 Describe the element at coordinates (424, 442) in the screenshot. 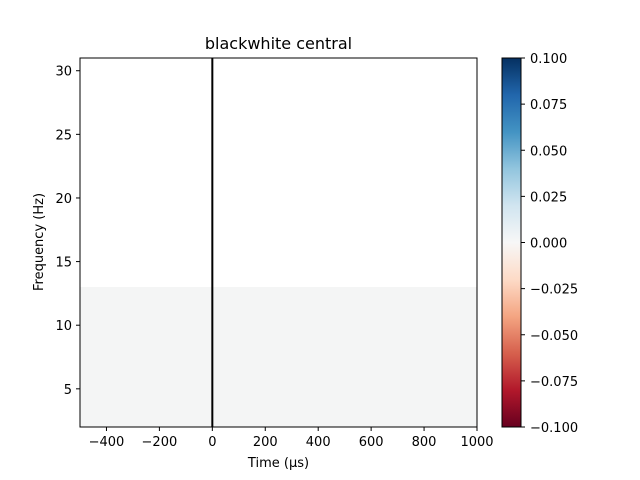

I see `x-tick-label: 800` at that location.